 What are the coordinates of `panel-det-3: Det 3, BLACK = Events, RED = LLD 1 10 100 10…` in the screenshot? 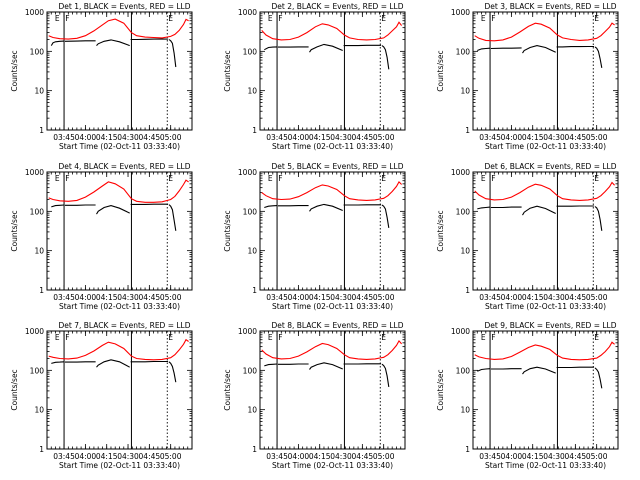 It's located at (527, 76).